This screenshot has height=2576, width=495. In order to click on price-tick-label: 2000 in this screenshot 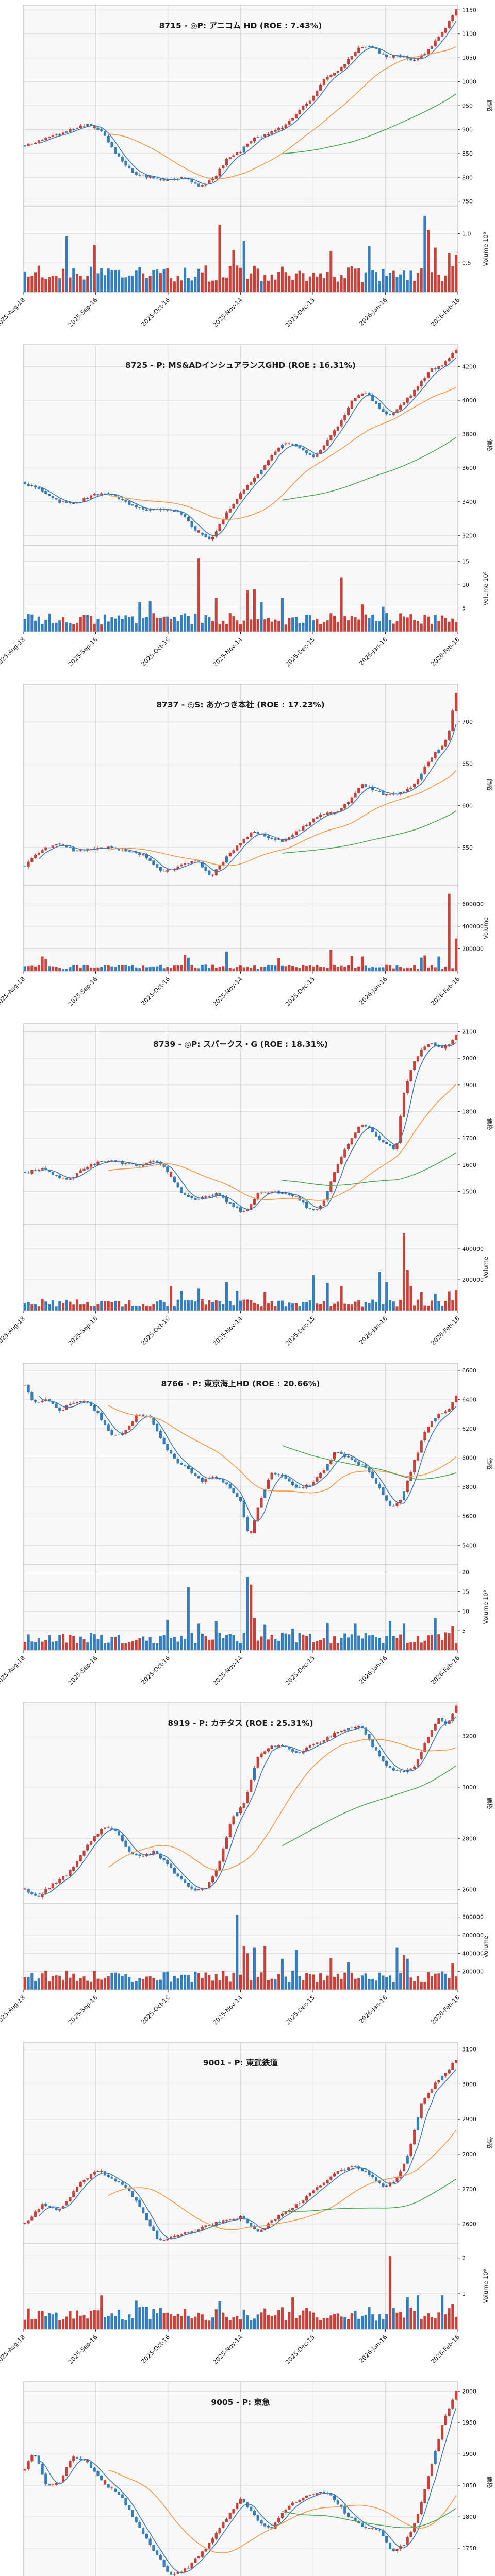, I will do `click(469, 2391)`.